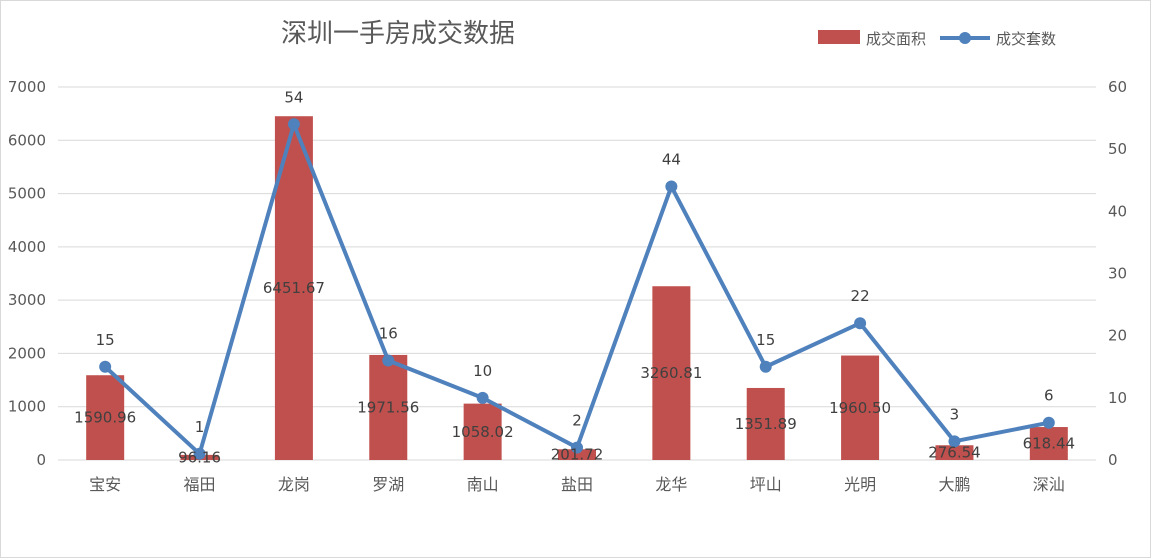 This screenshot has height=558, width=1151. What do you see at coordinates (41, 460) in the screenshot?
I see `y-left-tick-label: 0` at bounding box center [41, 460].